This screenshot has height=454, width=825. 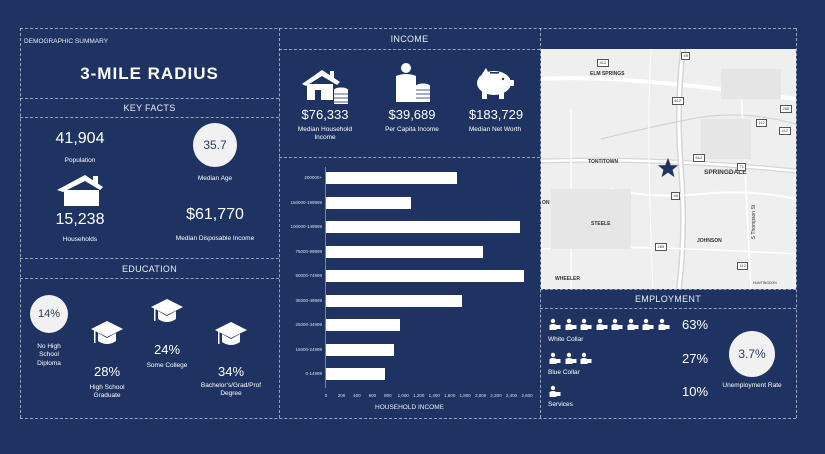 What do you see at coordinates (434, 395) in the screenshot?
I see `income-xtick: 1,400` at bounding box center [434, 395].